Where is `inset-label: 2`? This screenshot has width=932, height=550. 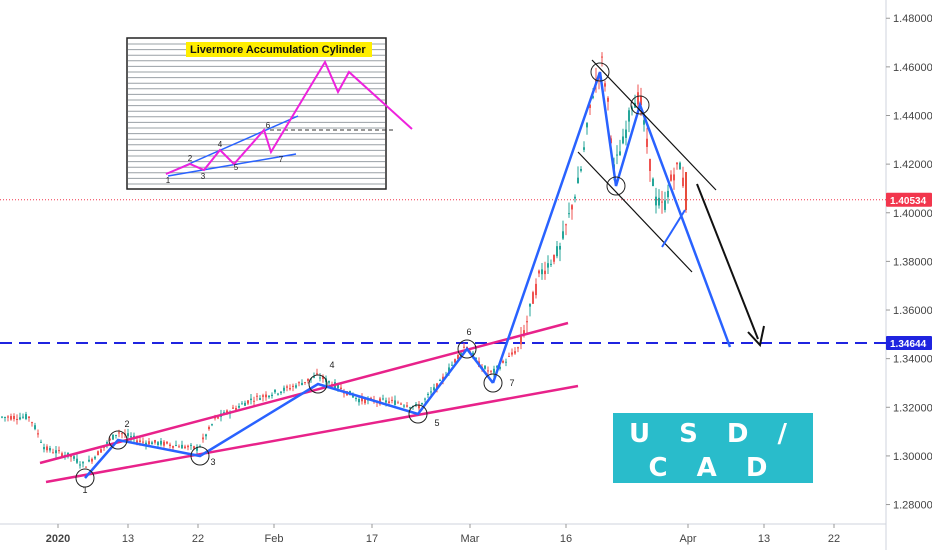
inset-label: 2 is located at coordinates (190, 158).